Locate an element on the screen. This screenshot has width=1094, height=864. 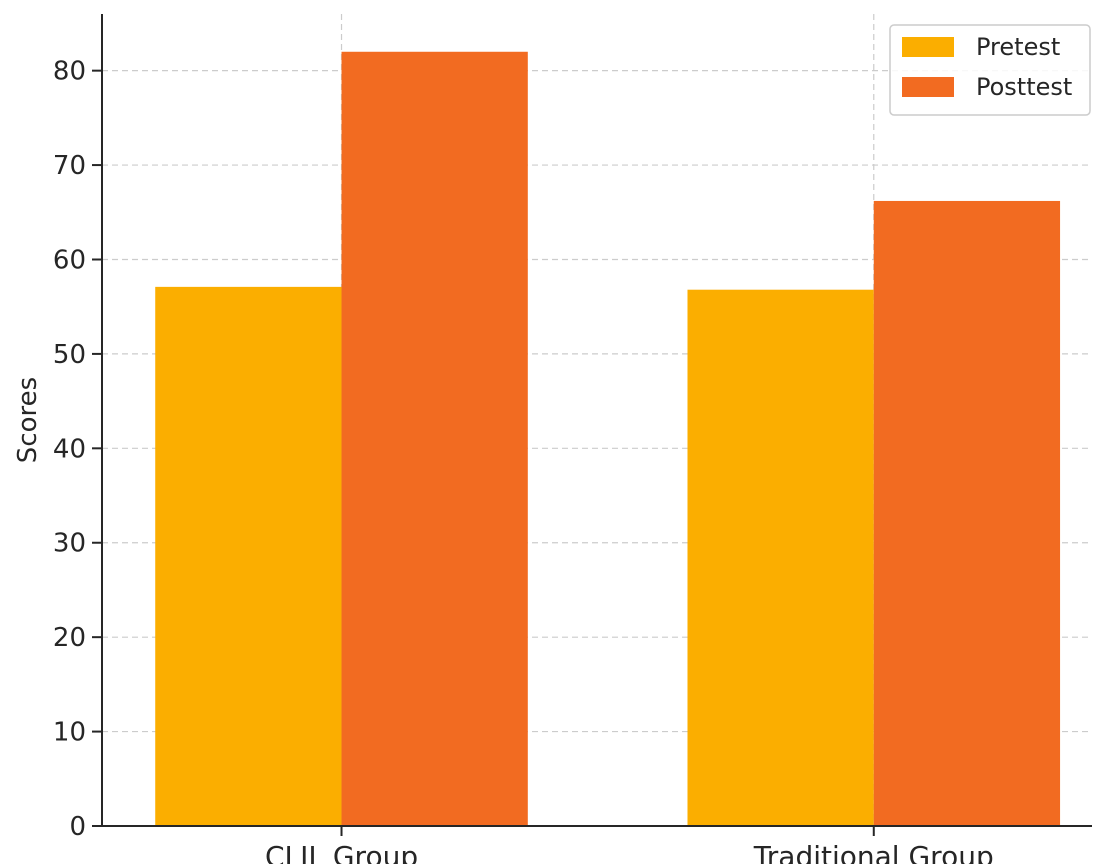
y-tick-label: 60 is located at coordinates (69, 260).